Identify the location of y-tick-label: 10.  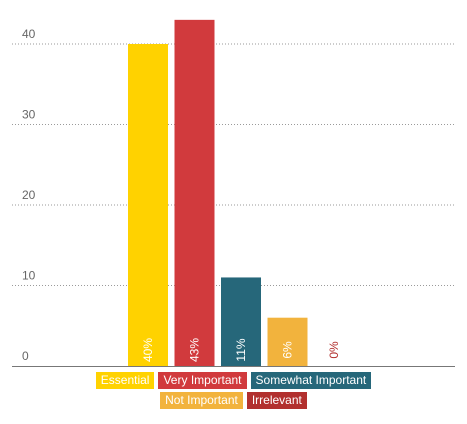
(29, 276).